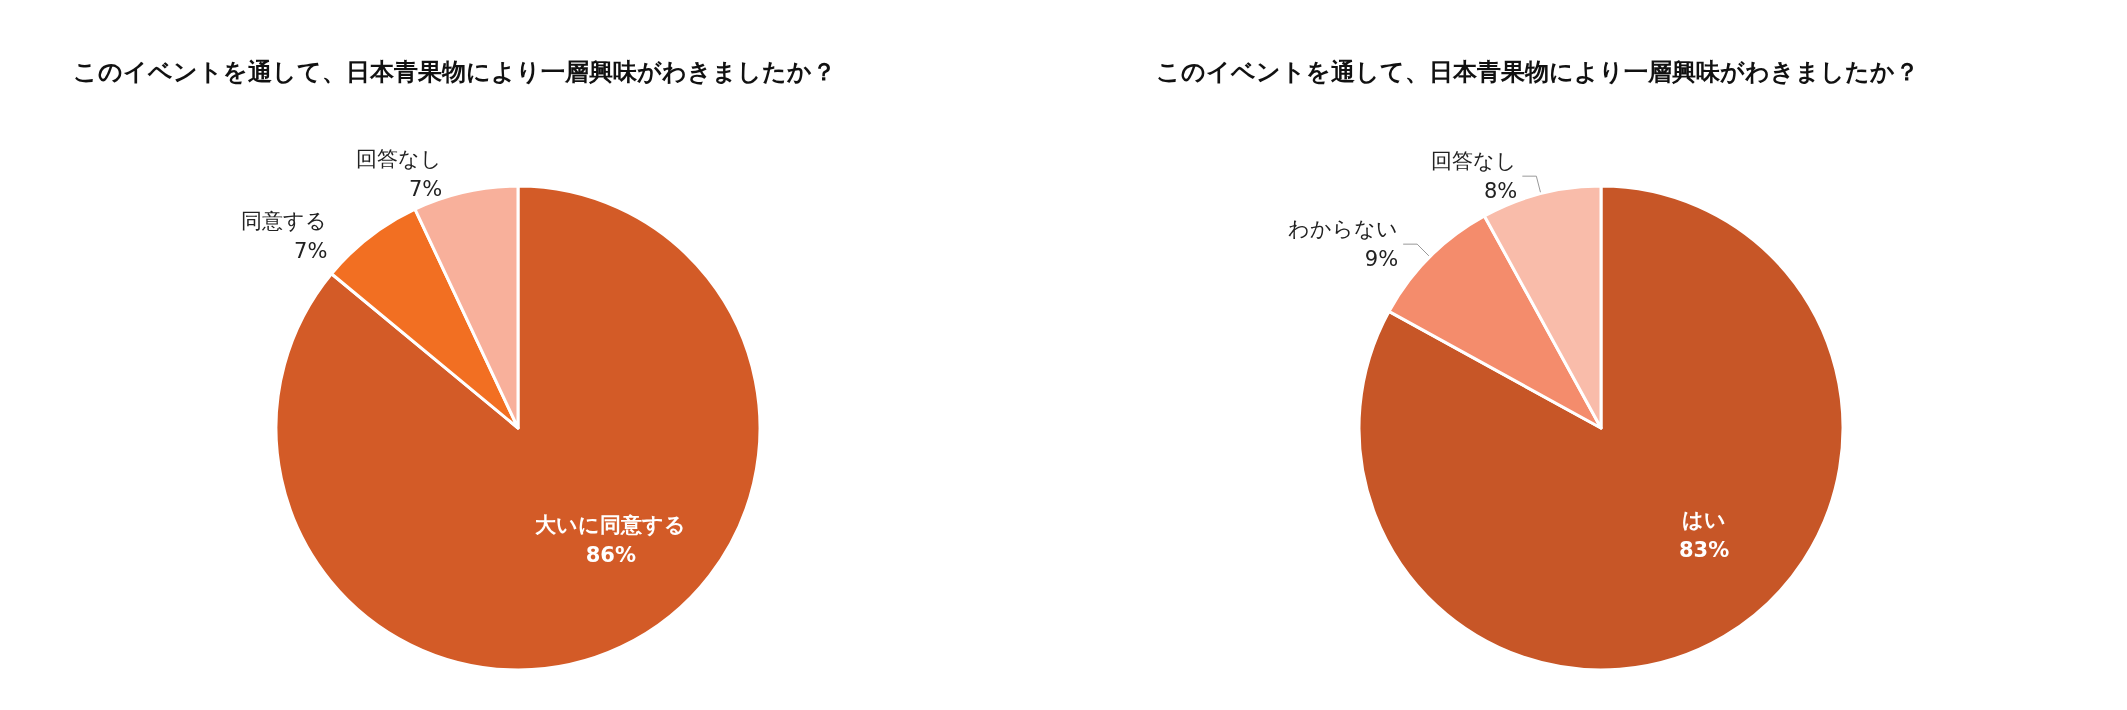  Describe the element at coordinates (610, 555) in the screenshot. I see `data-label: 86%` at that location.